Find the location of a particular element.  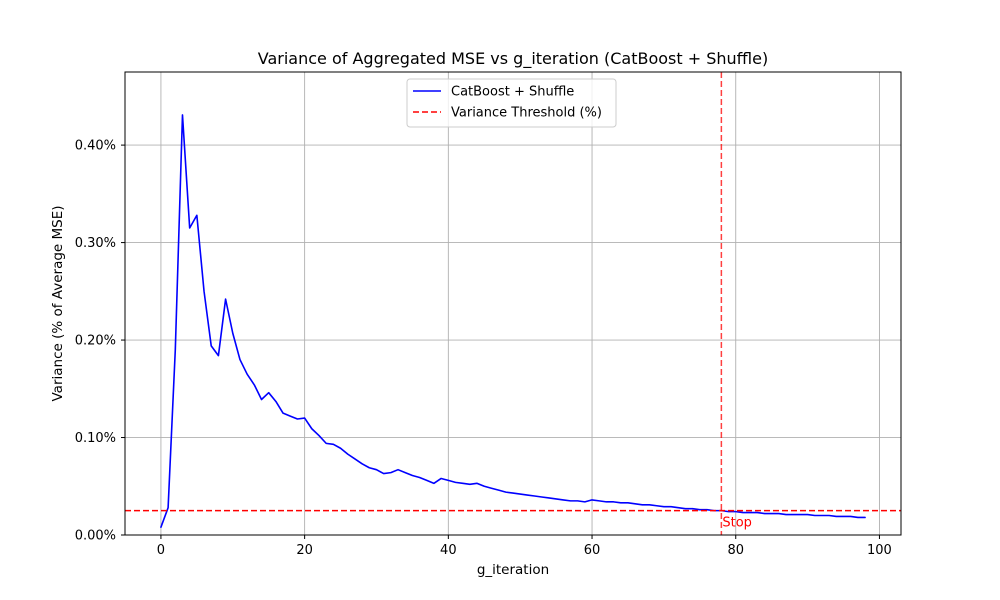

x-tick-label: 100 is located at coordinates (879, 550).